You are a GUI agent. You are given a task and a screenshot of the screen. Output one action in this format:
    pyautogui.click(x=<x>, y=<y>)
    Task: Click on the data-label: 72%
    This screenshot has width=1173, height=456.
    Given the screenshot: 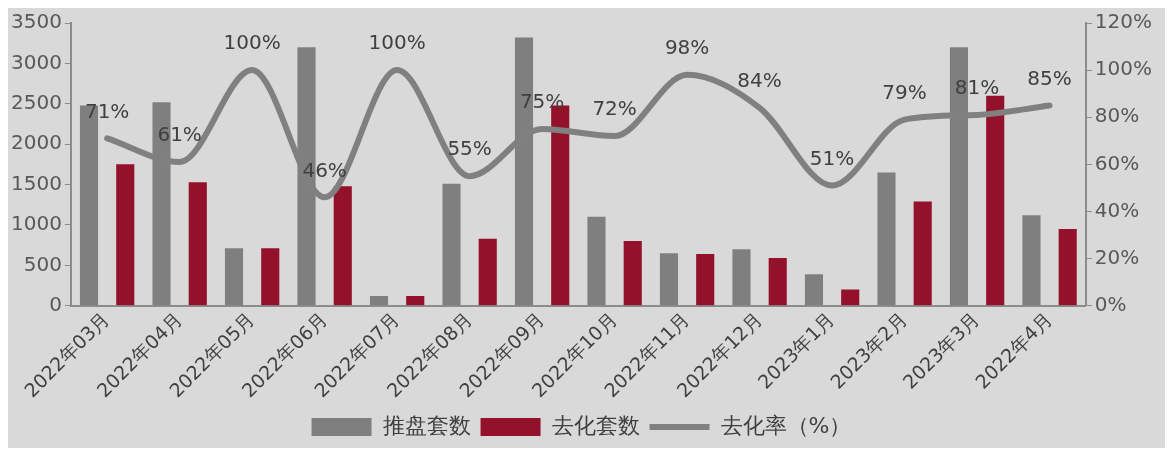 What is the action you would take?
    pyautogui.click(x=614, y=108)
    